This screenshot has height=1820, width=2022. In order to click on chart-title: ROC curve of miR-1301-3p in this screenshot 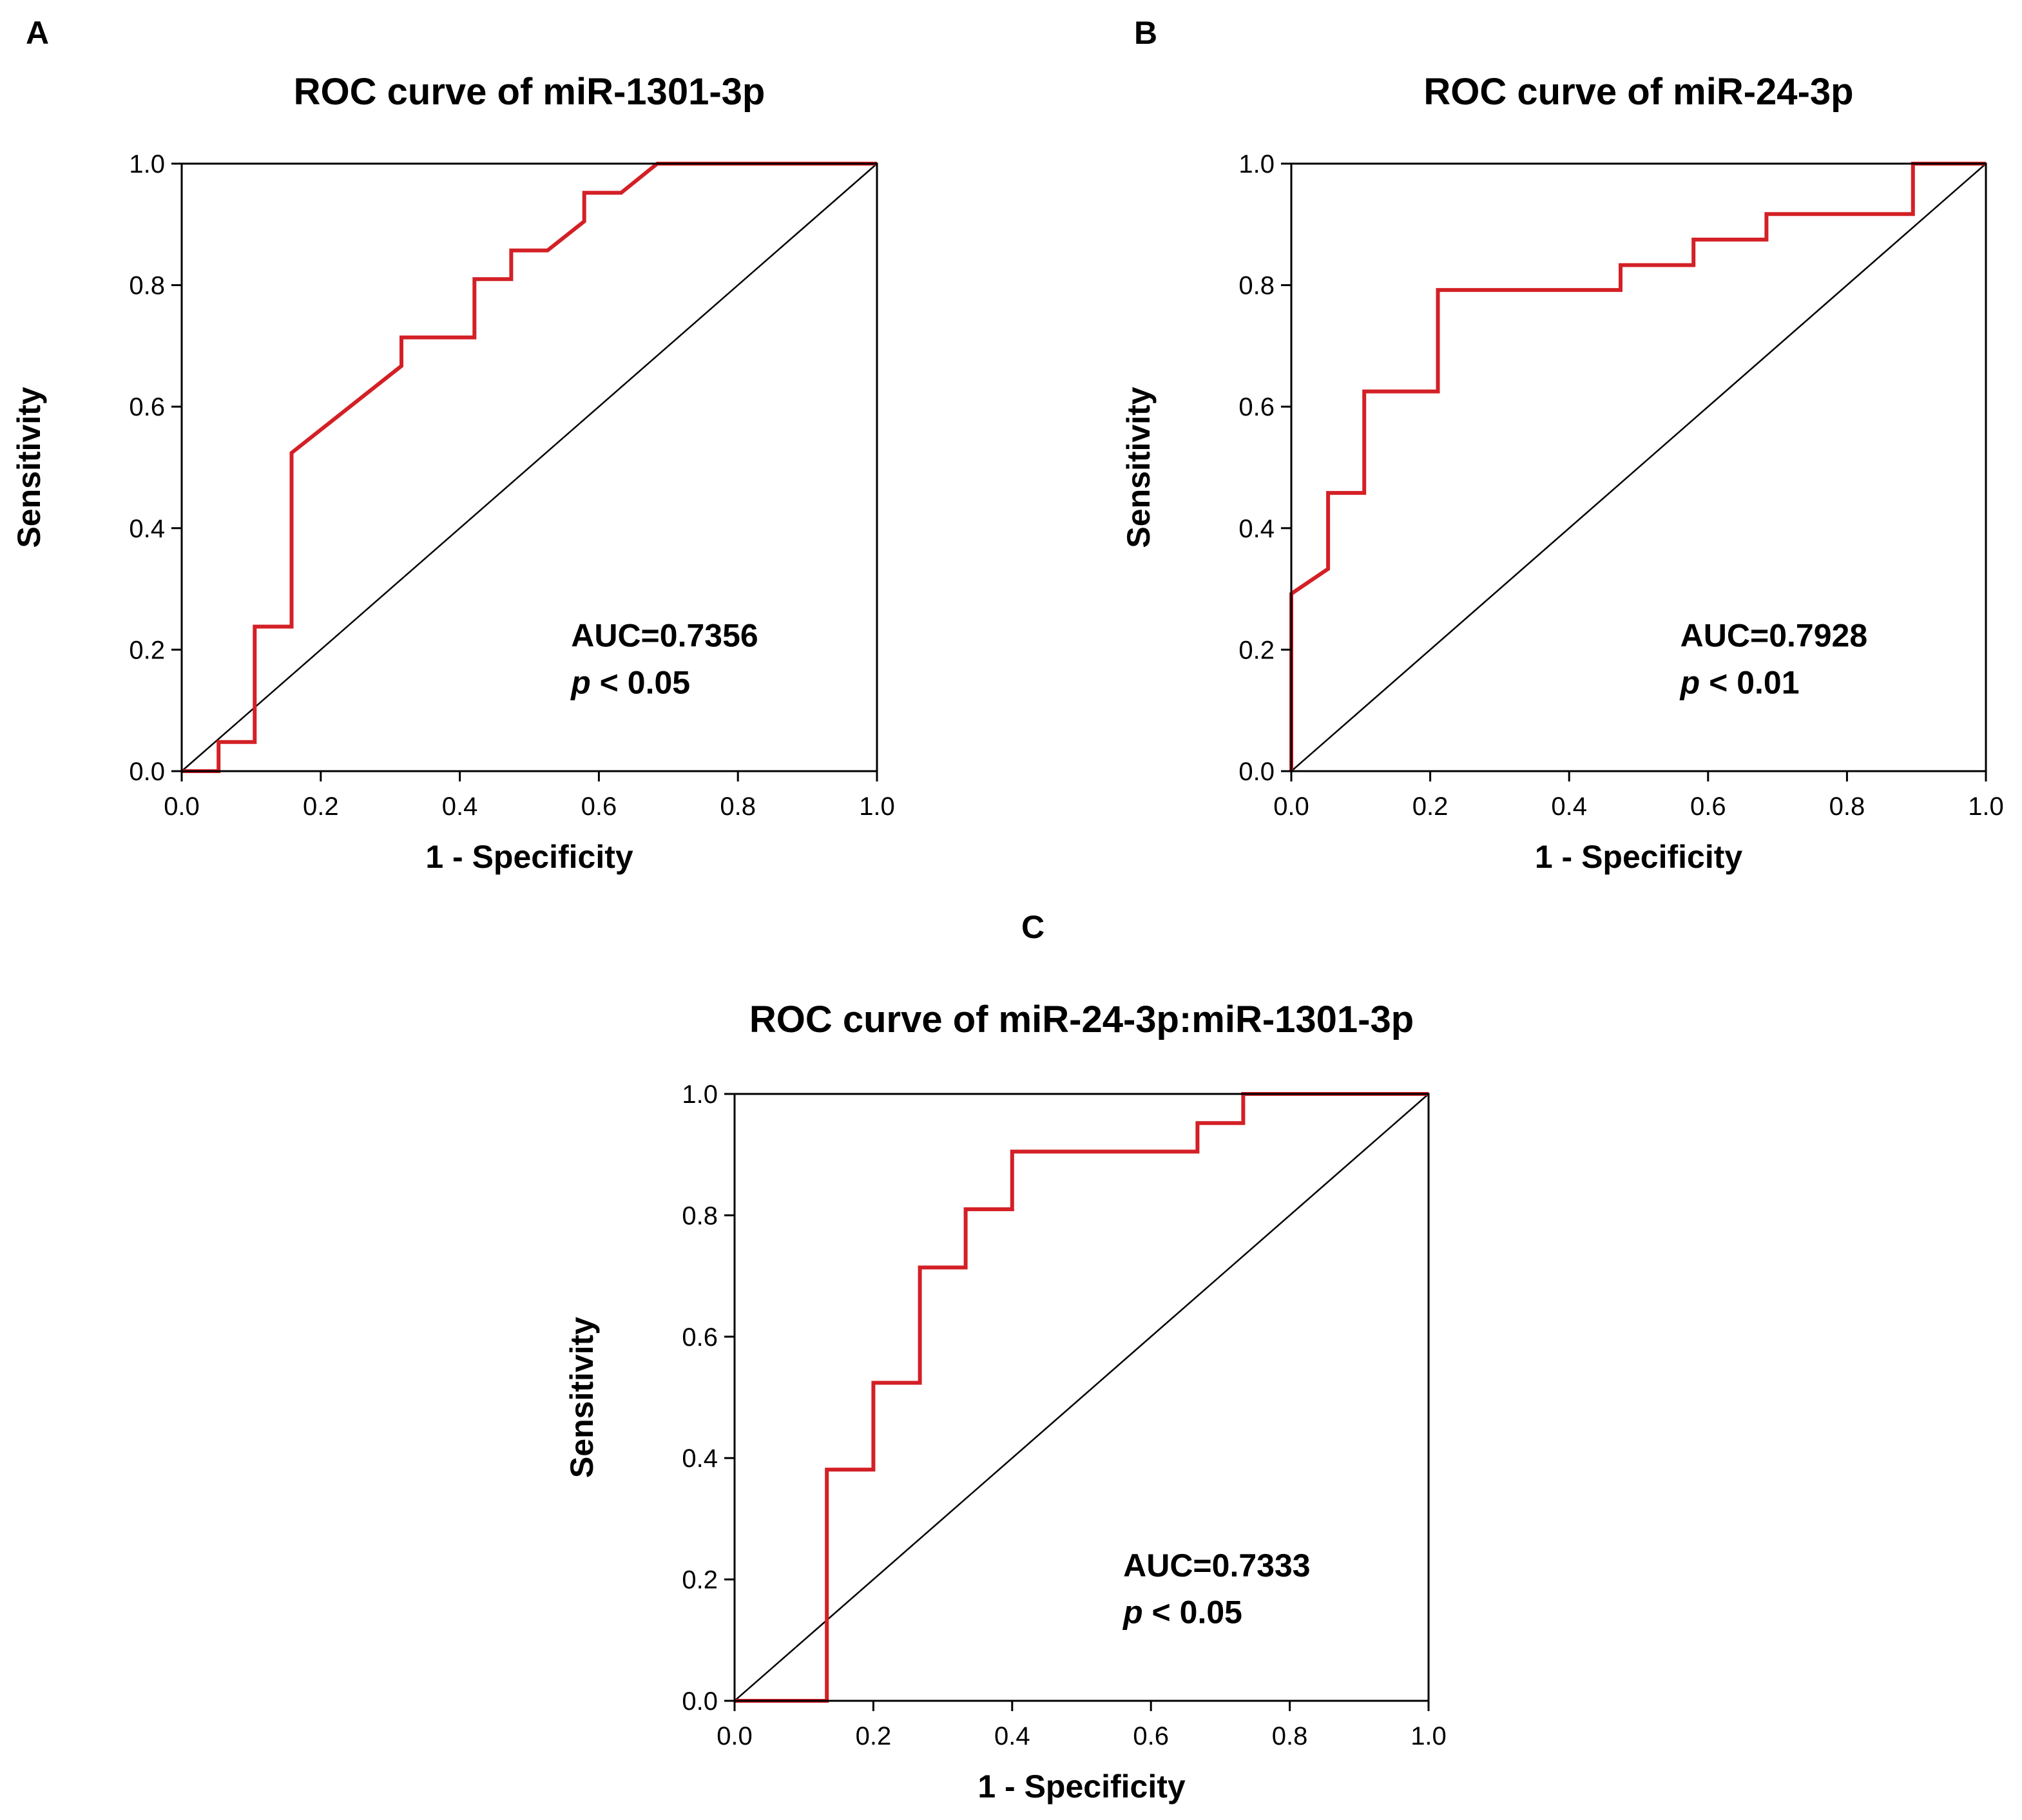, I will do `click(529, 92)`.